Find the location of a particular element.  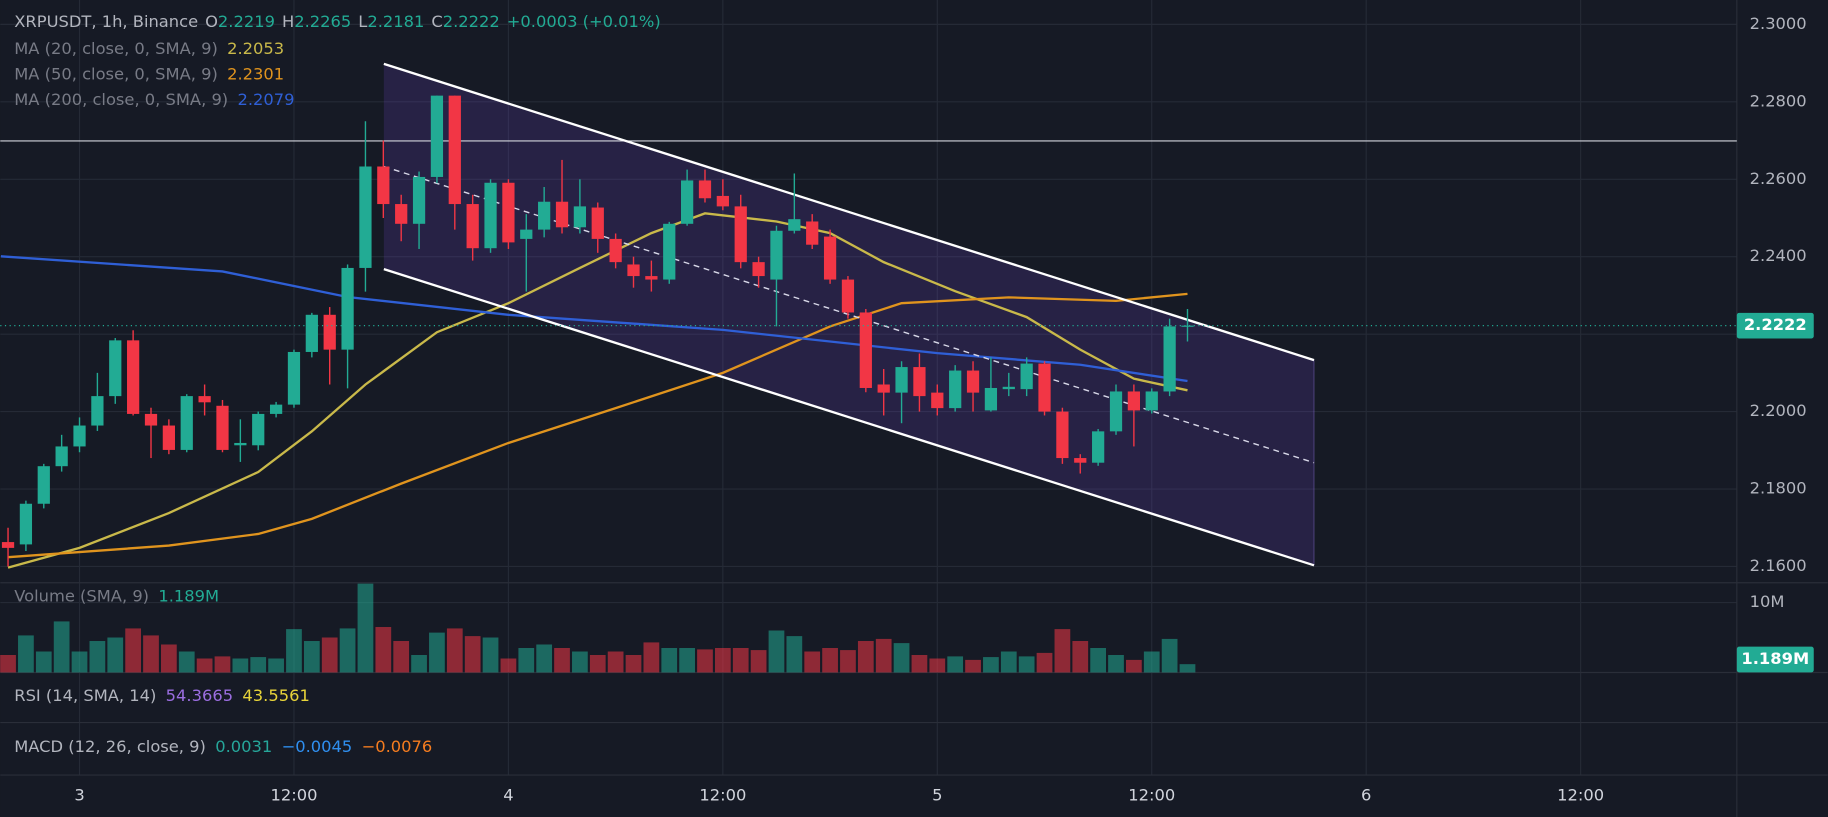

current-volume-label: 1.189M is located at coordinates (1775, 658).